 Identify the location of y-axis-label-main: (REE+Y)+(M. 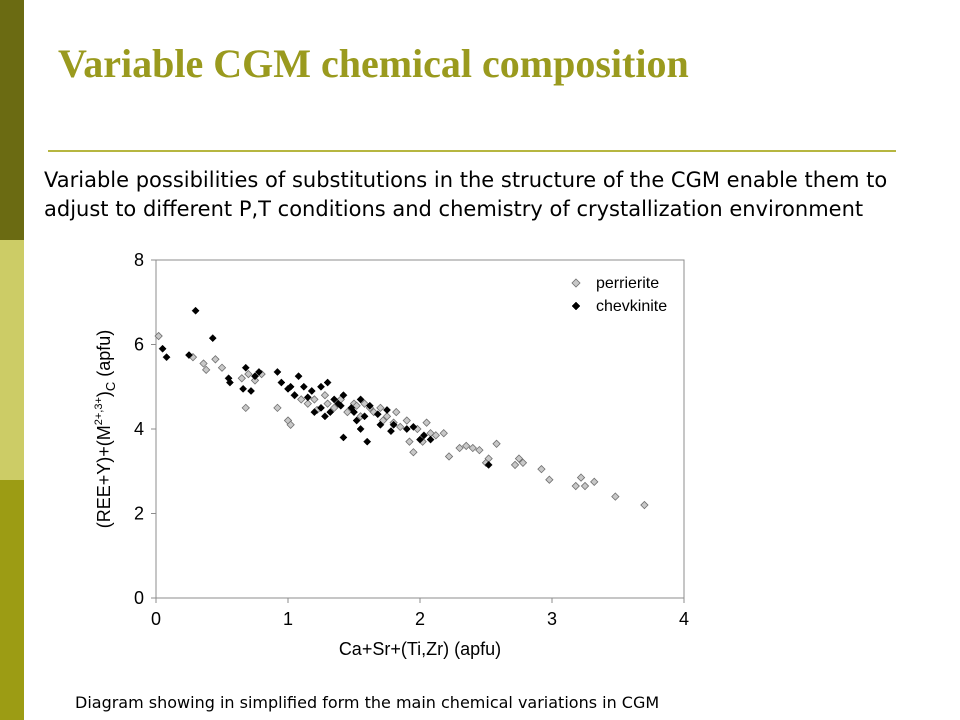
(104, 476).